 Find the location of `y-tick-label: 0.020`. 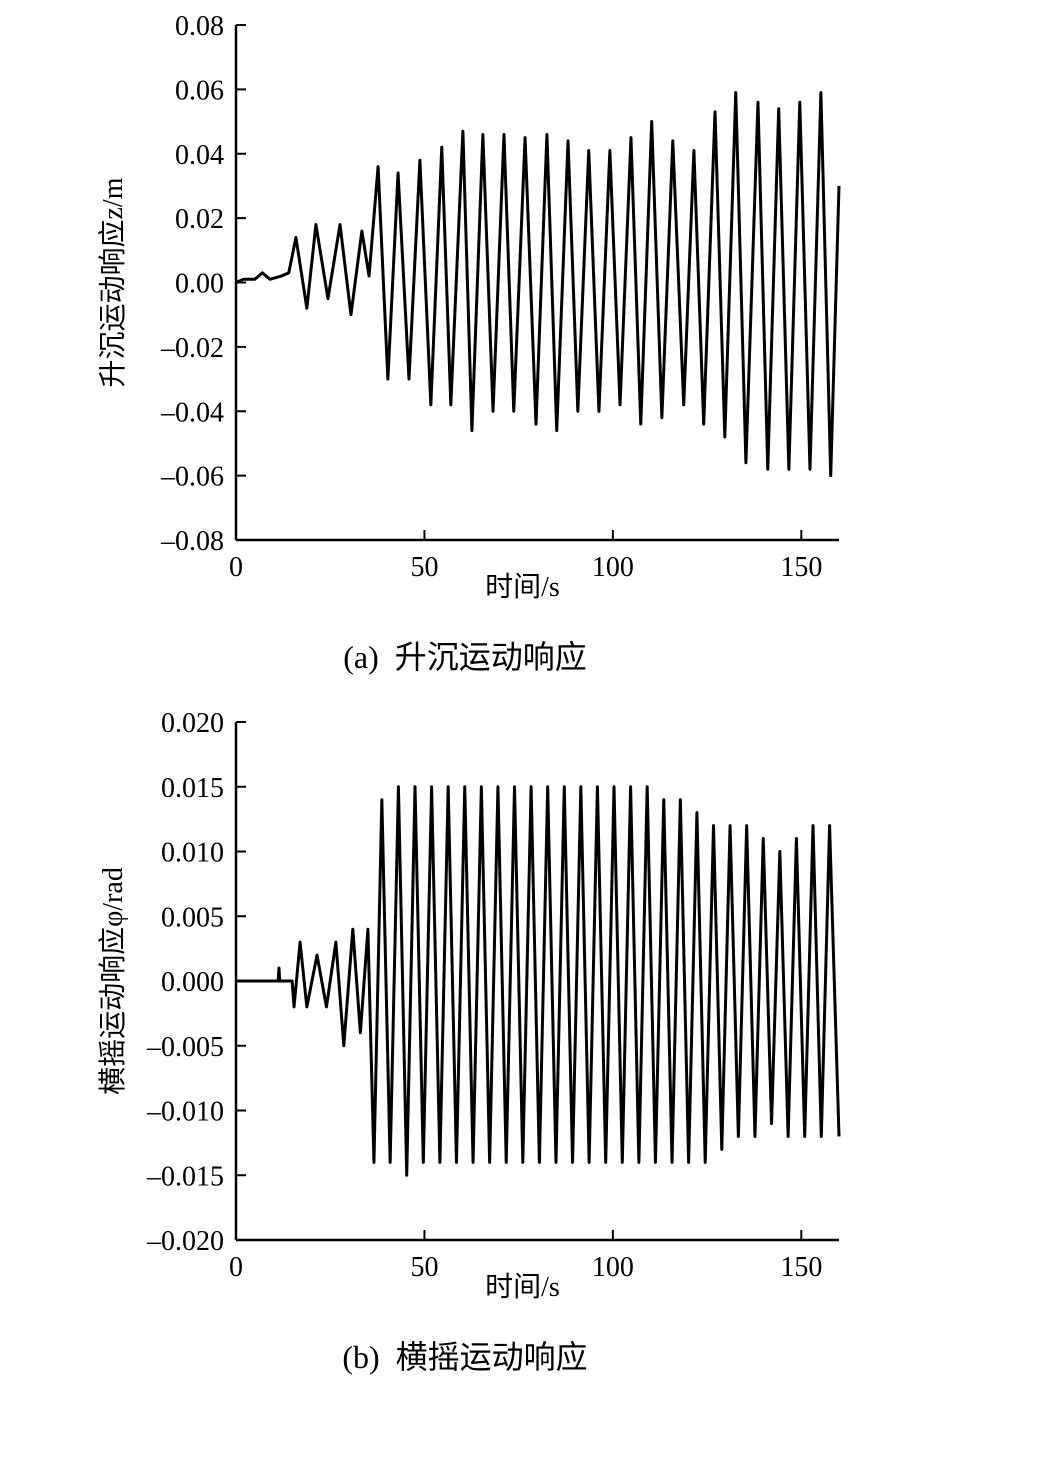

y-tick-label: 0.020 is located at coordinates (192, 723).